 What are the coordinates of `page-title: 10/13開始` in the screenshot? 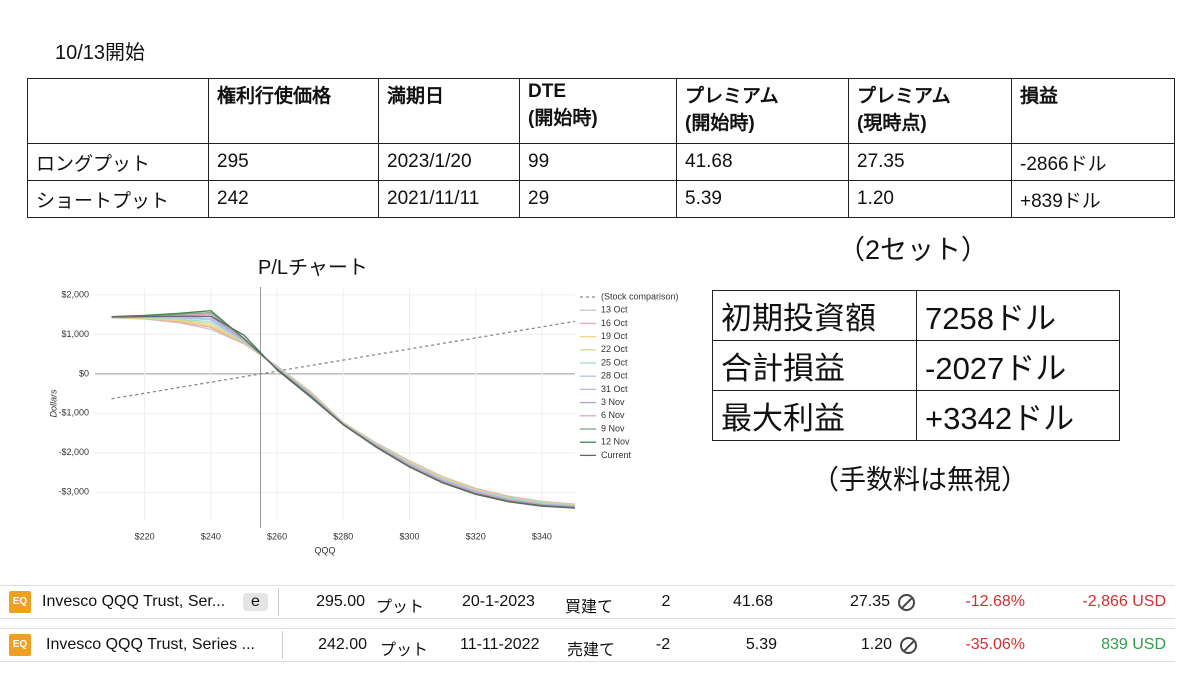 It's located at (100, 53).